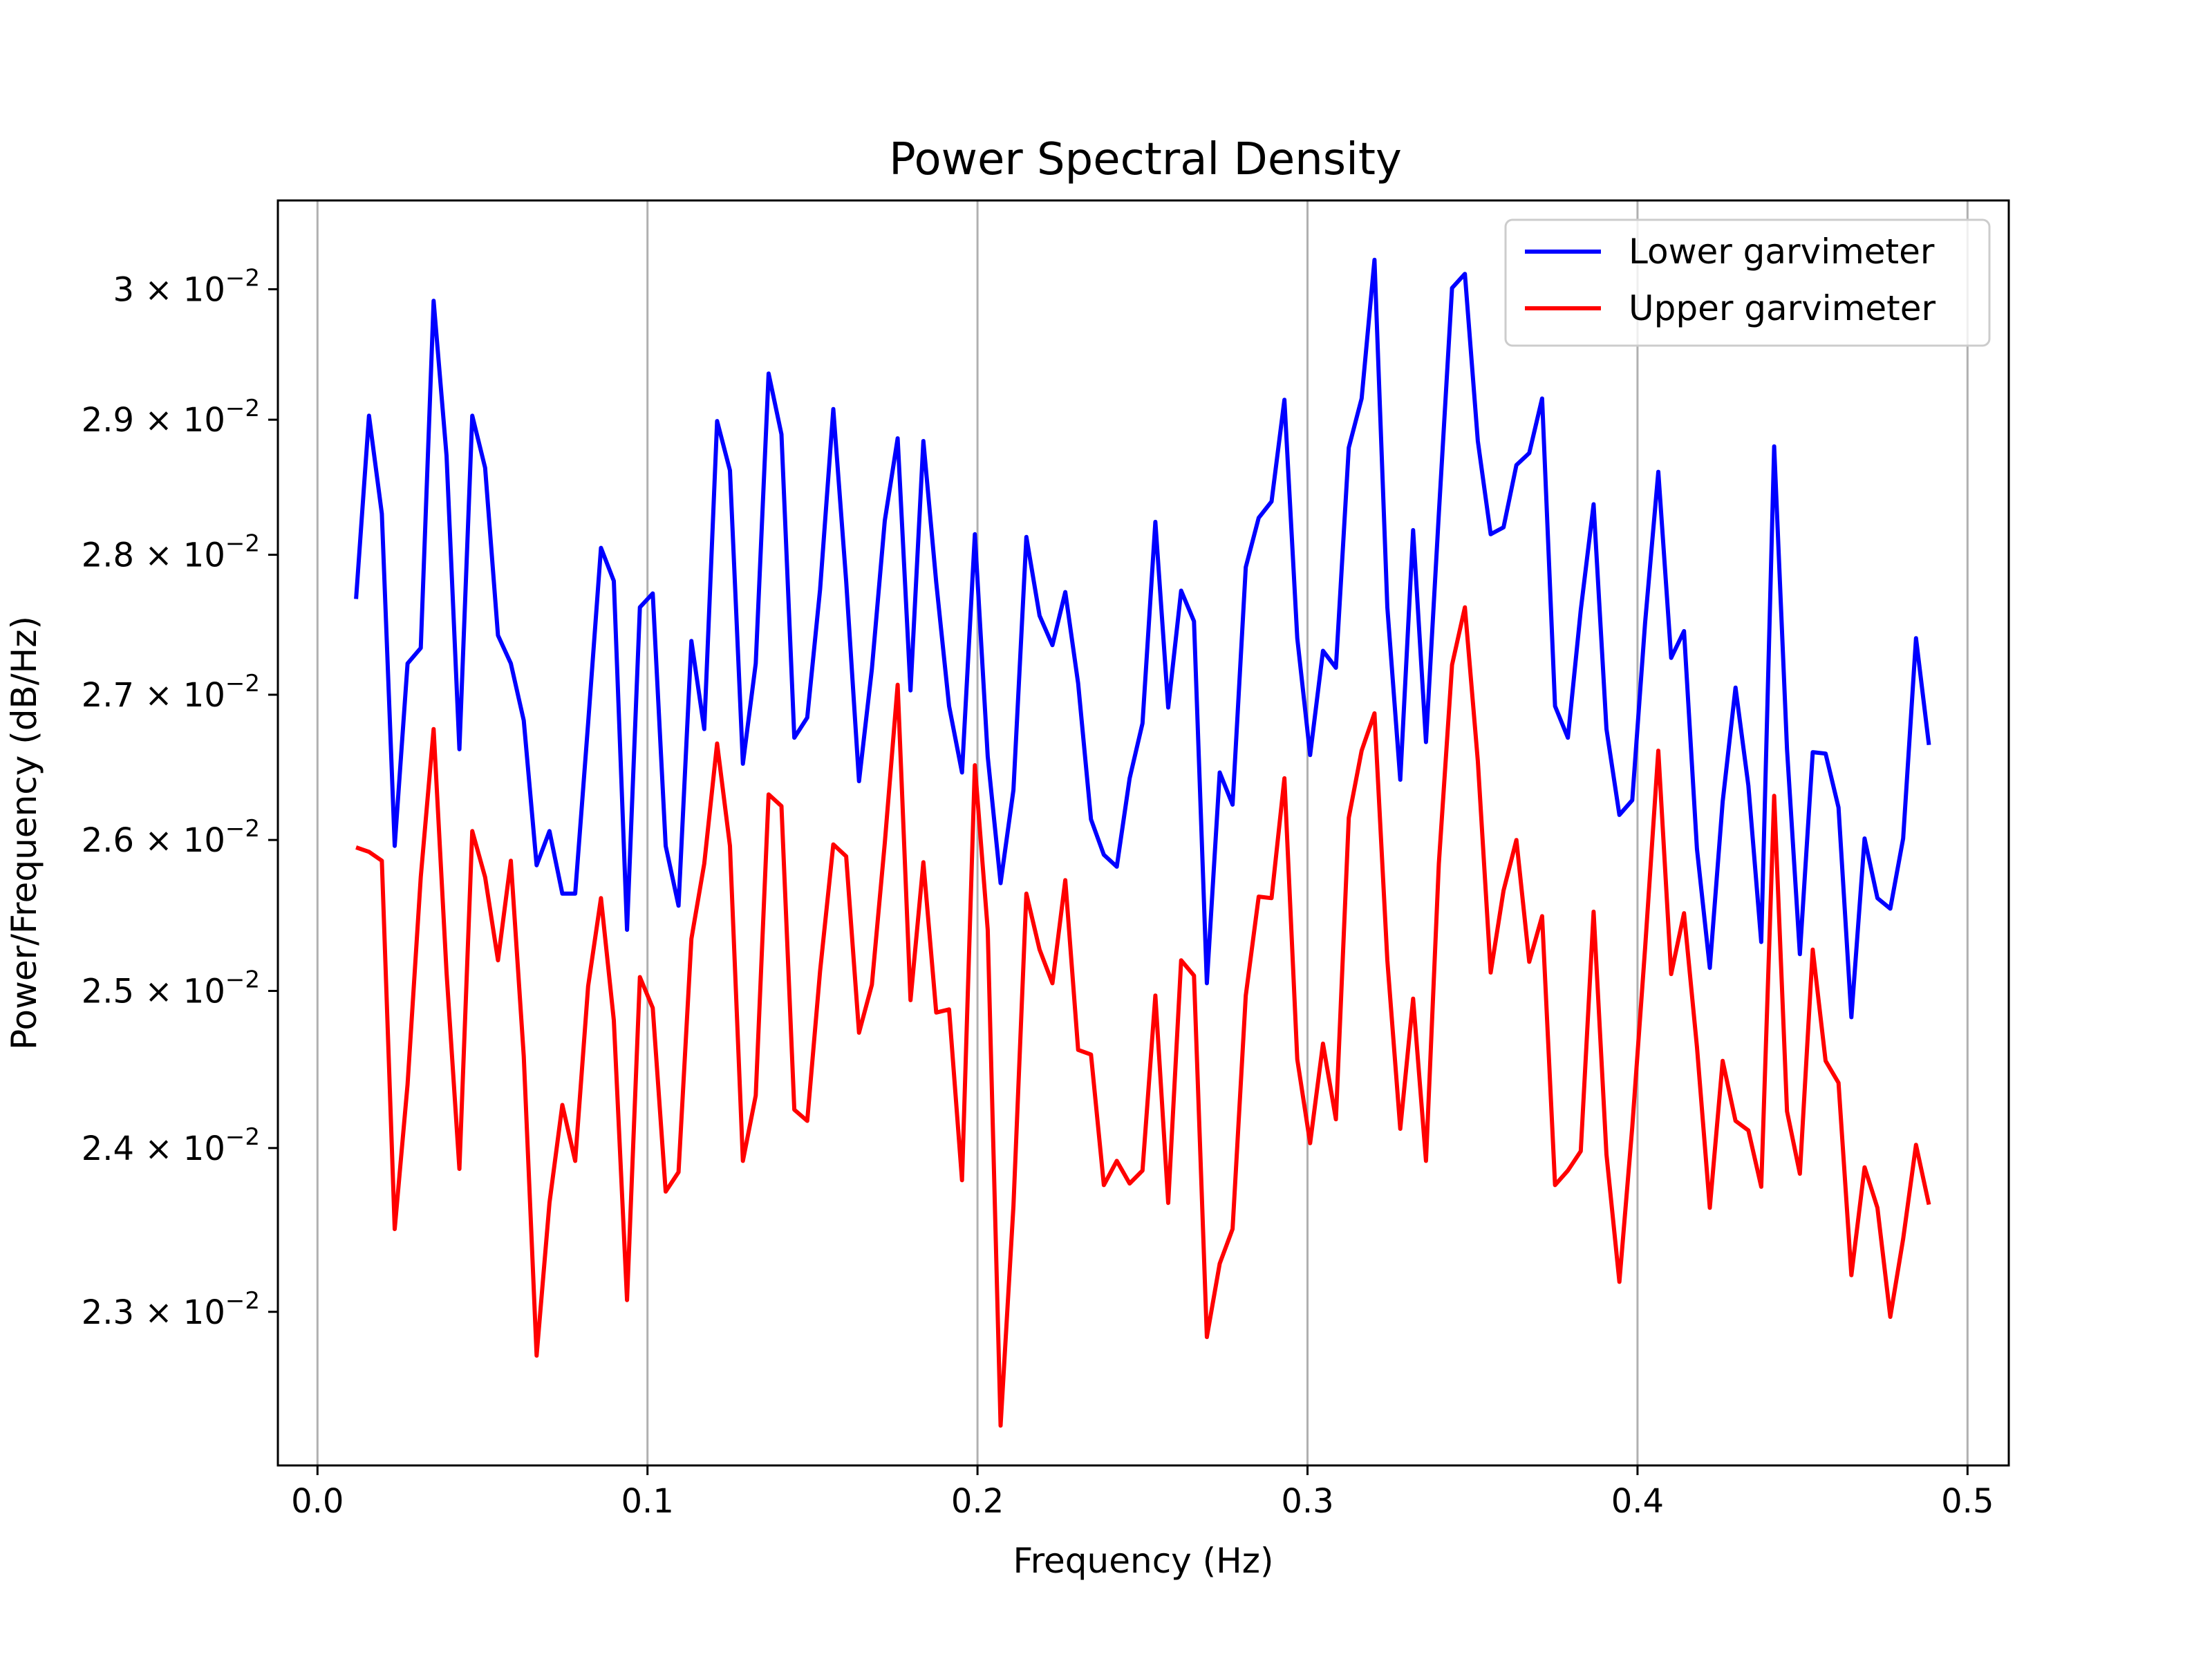 The width and height of the screenshot is (2212, 1659). I want to click on legend-label-upper-garvimeter: Upper garvimeter, so click(1783, 308).